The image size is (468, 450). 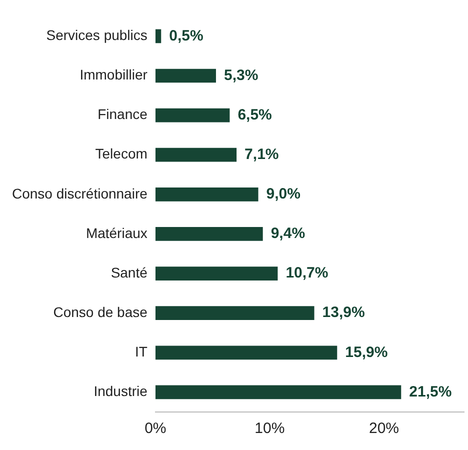 I want to click on y-tick-label: Conso discrétionnaire, so click(x=80, y=193).